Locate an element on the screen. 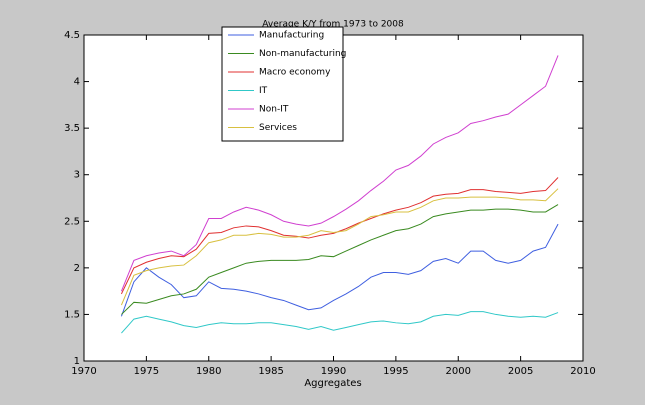 The image size is (645, 405). legend-label: Services is located at coordinates (278, 128).